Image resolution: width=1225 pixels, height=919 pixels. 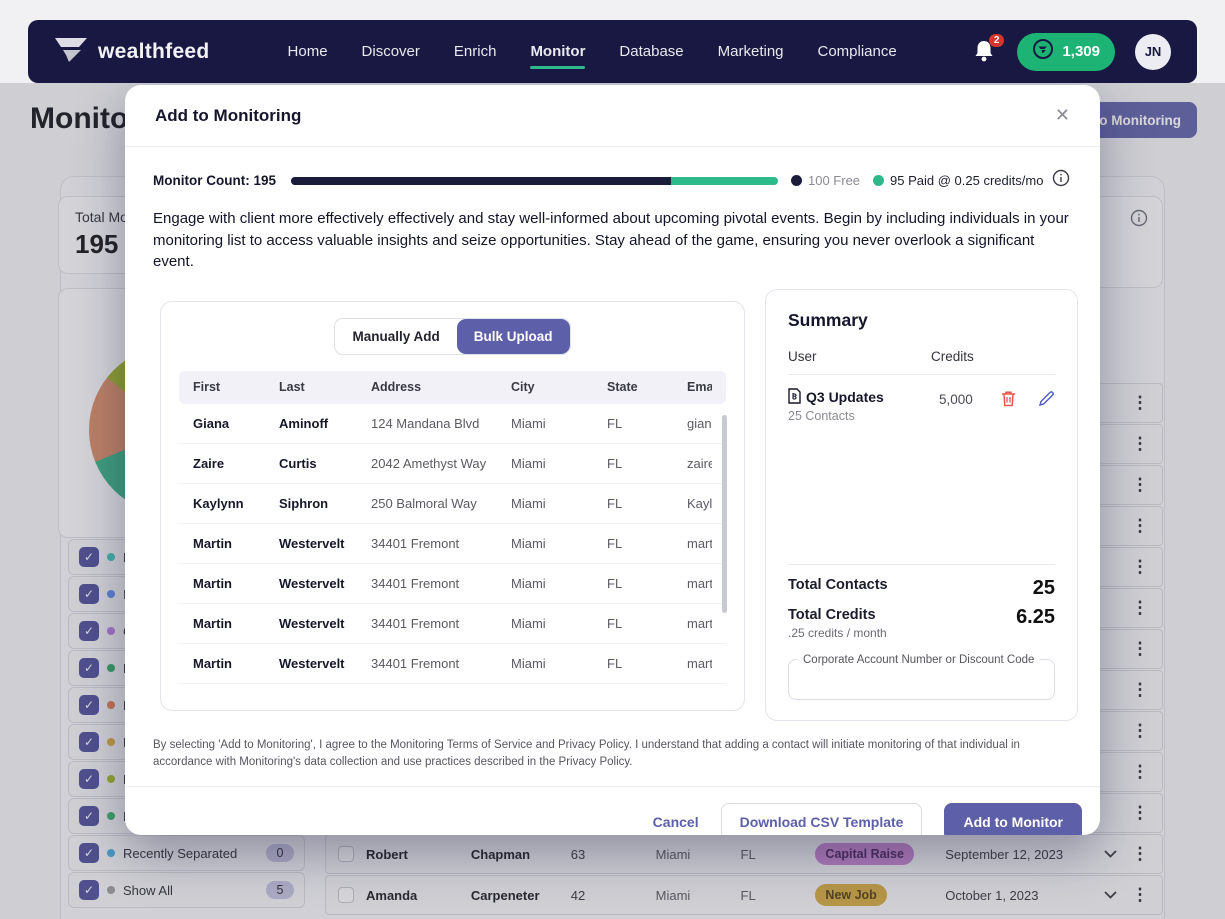 What do you see at coordinates (304, 423) in the screenshot?
I see `cell-last: Aminoff` at bounding box center [304, 423].